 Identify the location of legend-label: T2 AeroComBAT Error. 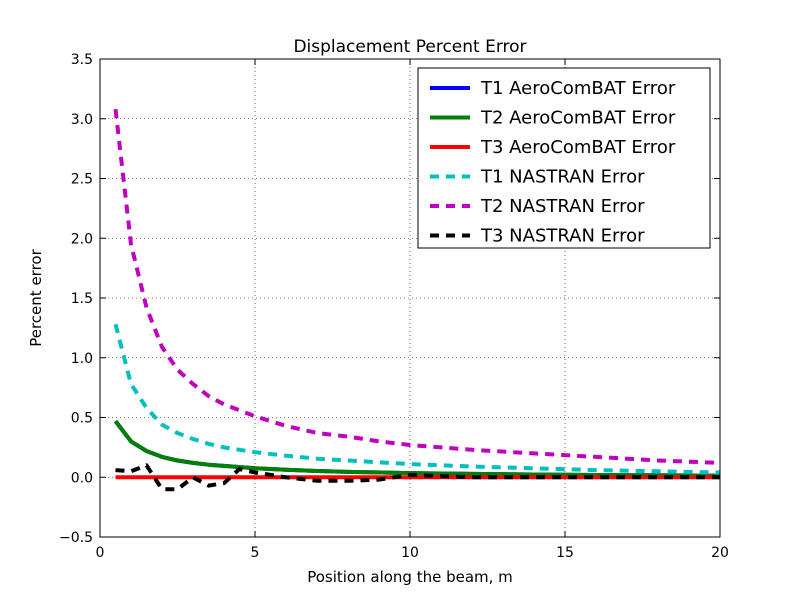
(578, 118).